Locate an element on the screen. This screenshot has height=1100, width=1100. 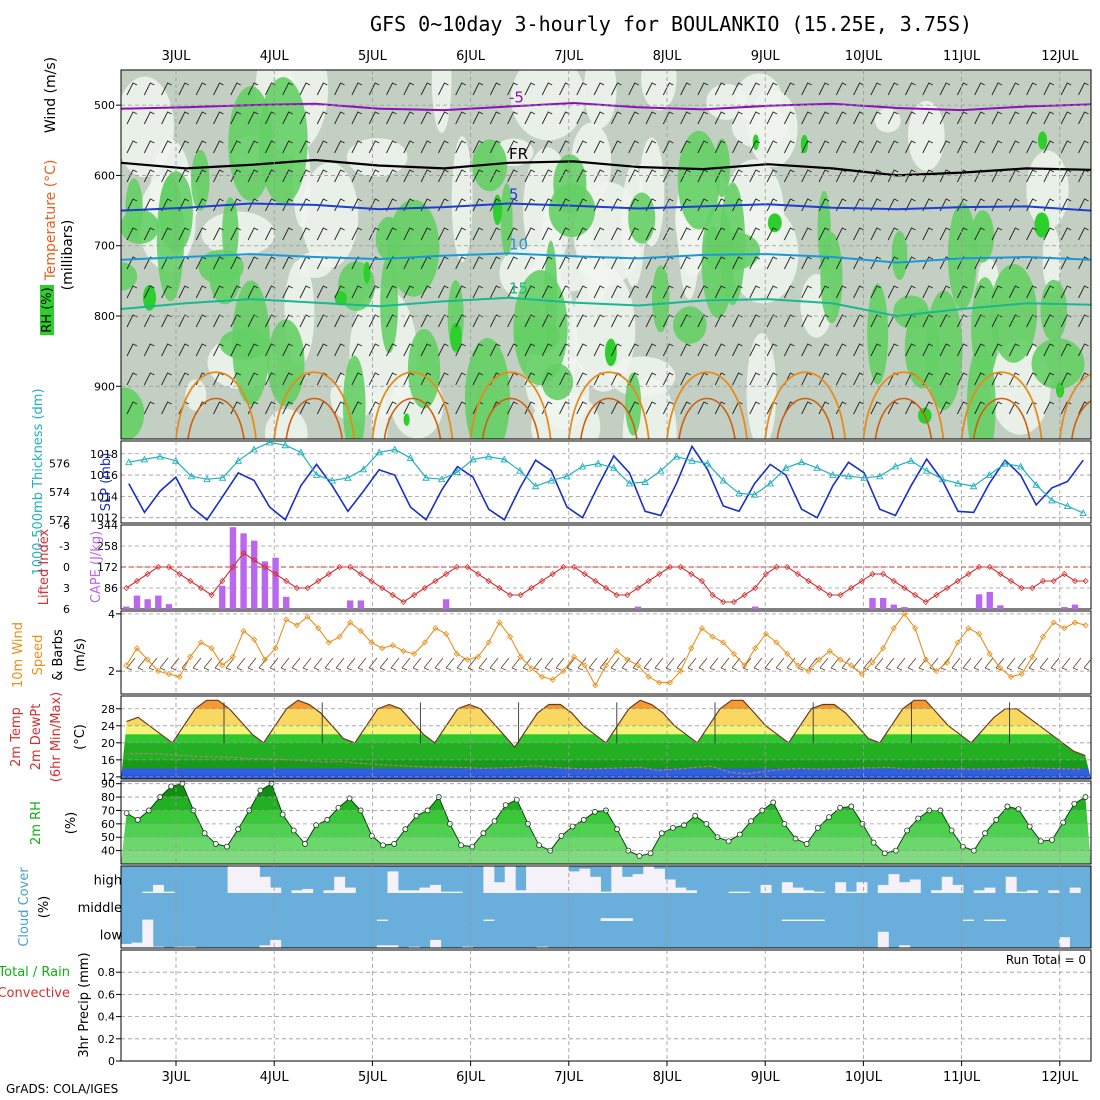
isotherm-20-bump is located at coordinates (1074, 406).